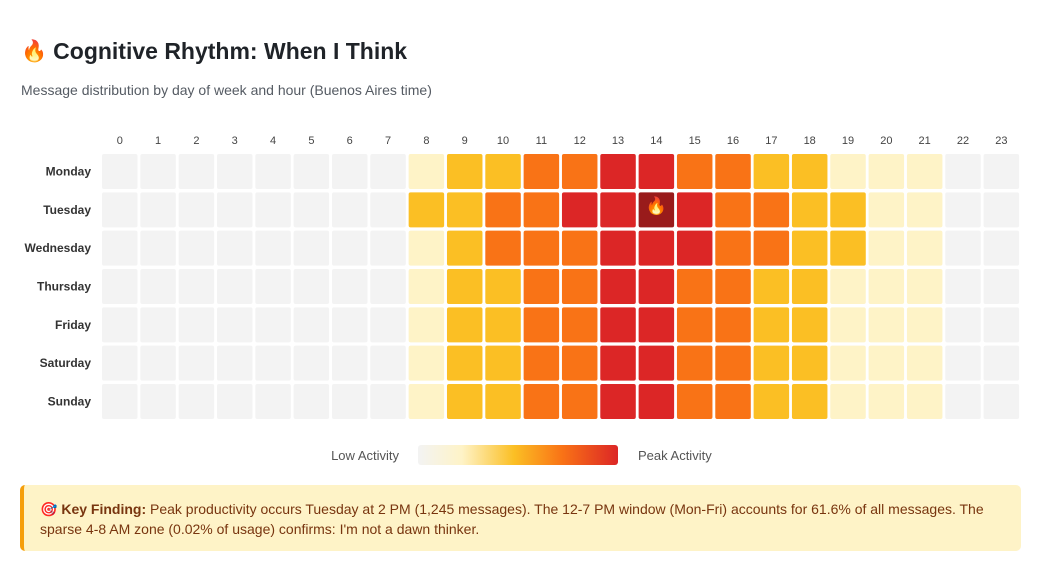 The width and height of the screenshot is (1044, 574). Describe the element at coordinates (120, 141) in the screenshot. I see `hour-label-0: 0` at that location.